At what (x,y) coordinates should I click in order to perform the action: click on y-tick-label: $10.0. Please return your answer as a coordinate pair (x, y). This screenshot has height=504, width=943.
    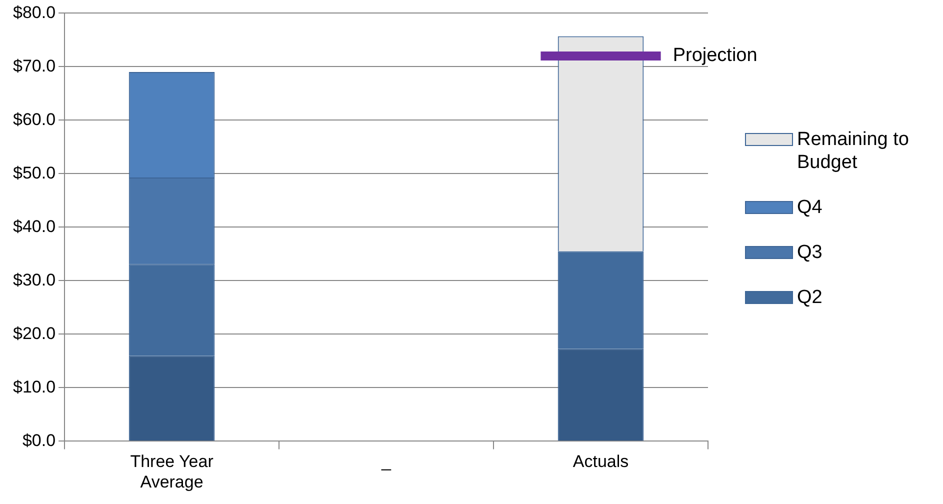
    Looking at the image, I should click on (34, 386).